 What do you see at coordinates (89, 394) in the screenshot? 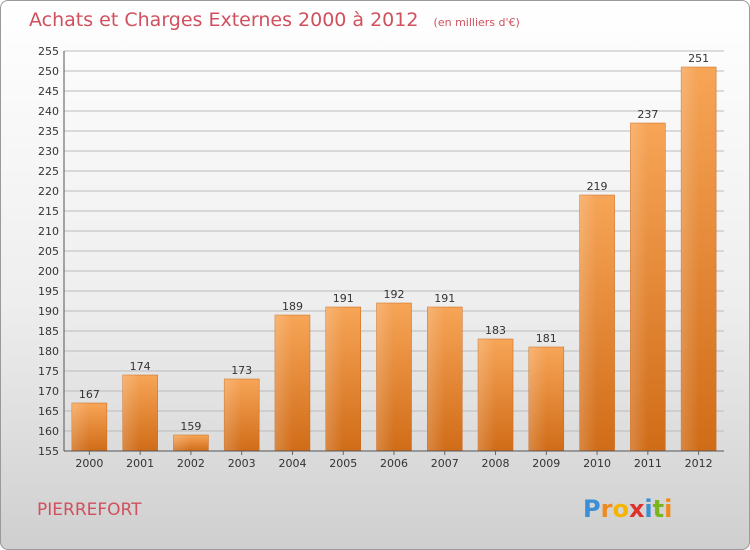
I see `value-label: 167` at bounding box center [89, 394].